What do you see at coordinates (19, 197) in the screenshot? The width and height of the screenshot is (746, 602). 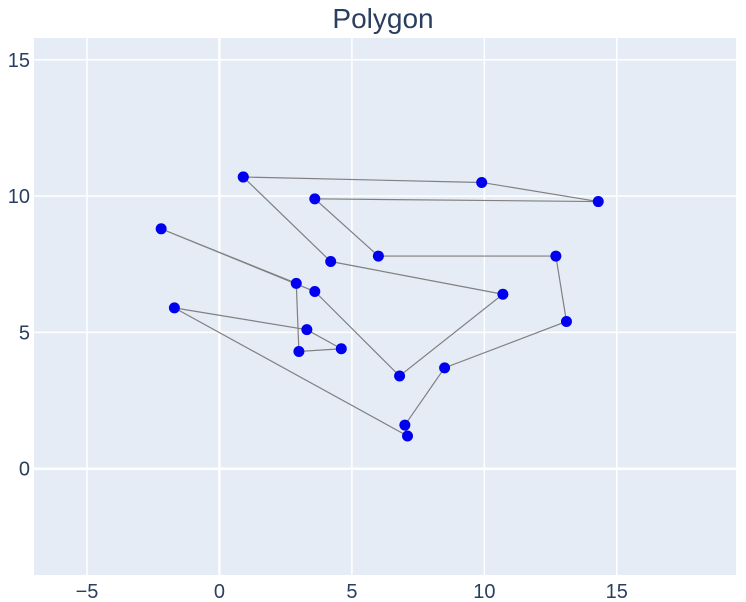 I see `y-tick-label: 10` at bounding box center [19, 197].